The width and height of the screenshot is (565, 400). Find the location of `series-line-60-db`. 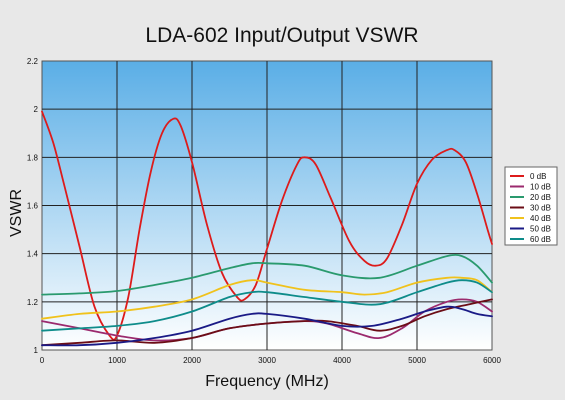

series-line-60-db is located at coordinates (267, 305).